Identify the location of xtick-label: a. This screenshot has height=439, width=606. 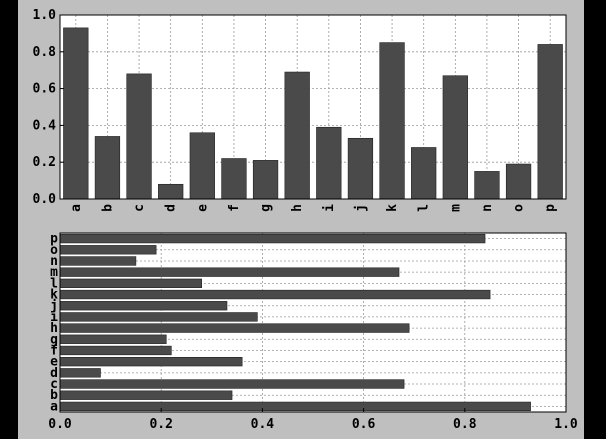
(76, 208).